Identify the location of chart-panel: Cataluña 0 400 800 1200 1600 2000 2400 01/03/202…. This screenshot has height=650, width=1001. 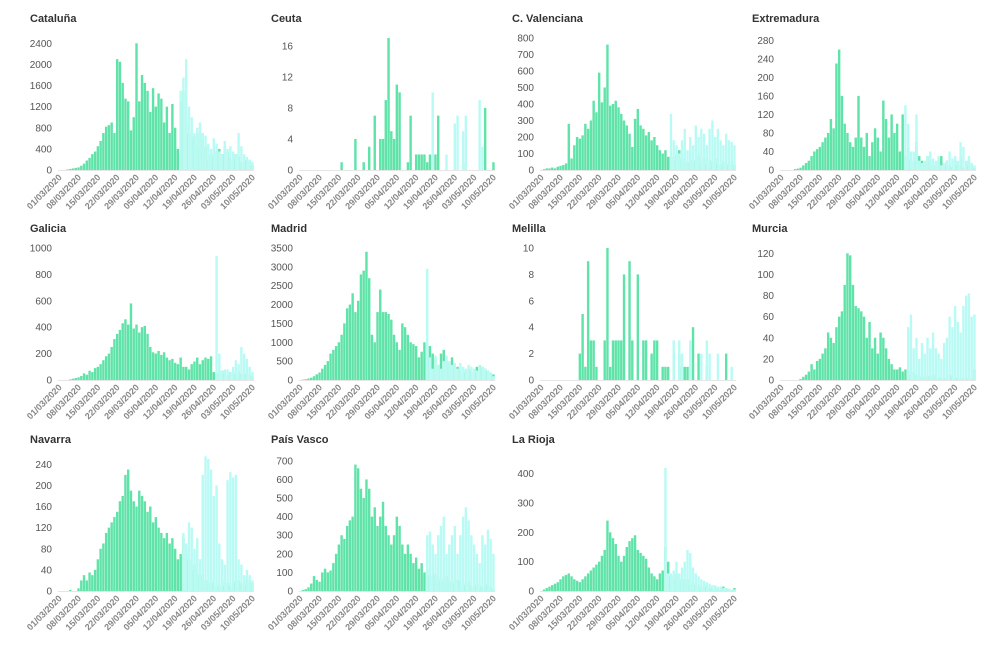
(144, 111).